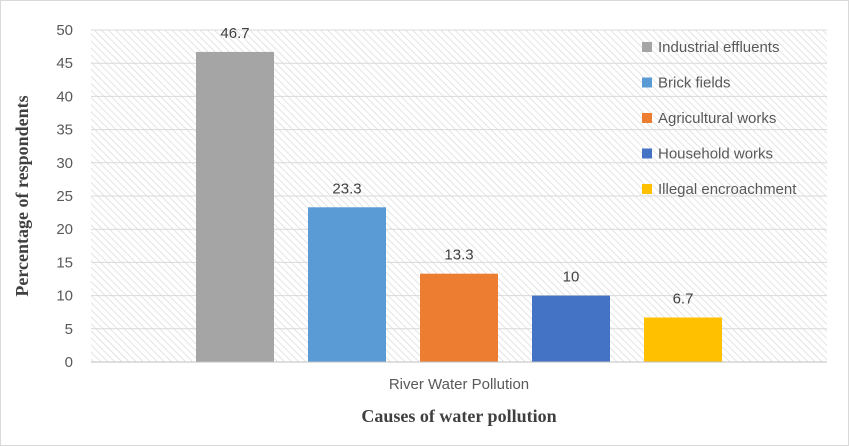  I want to click on y-tick-label: 35, so click(64, 130).